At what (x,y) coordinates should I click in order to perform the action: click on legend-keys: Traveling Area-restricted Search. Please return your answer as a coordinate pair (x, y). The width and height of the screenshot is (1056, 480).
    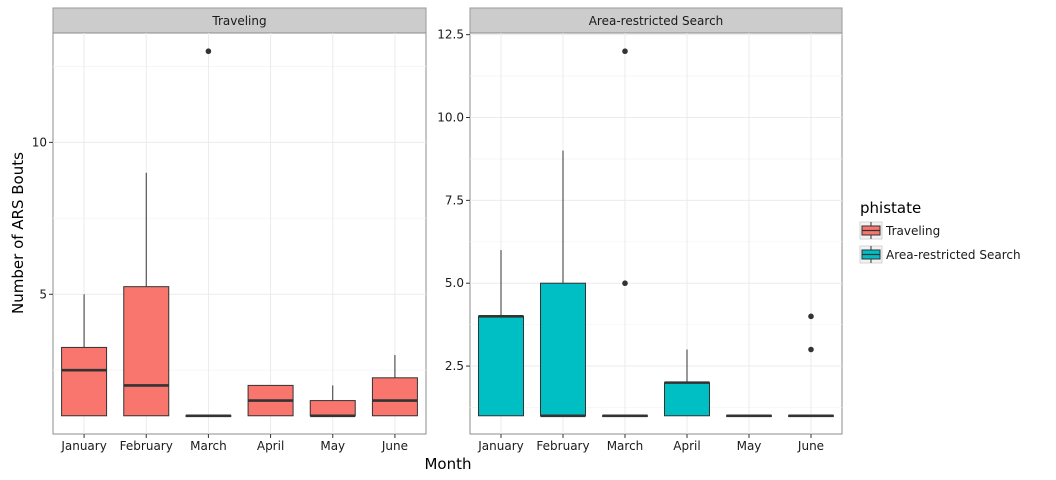
    Looking at the image, I should click on (940, 242).